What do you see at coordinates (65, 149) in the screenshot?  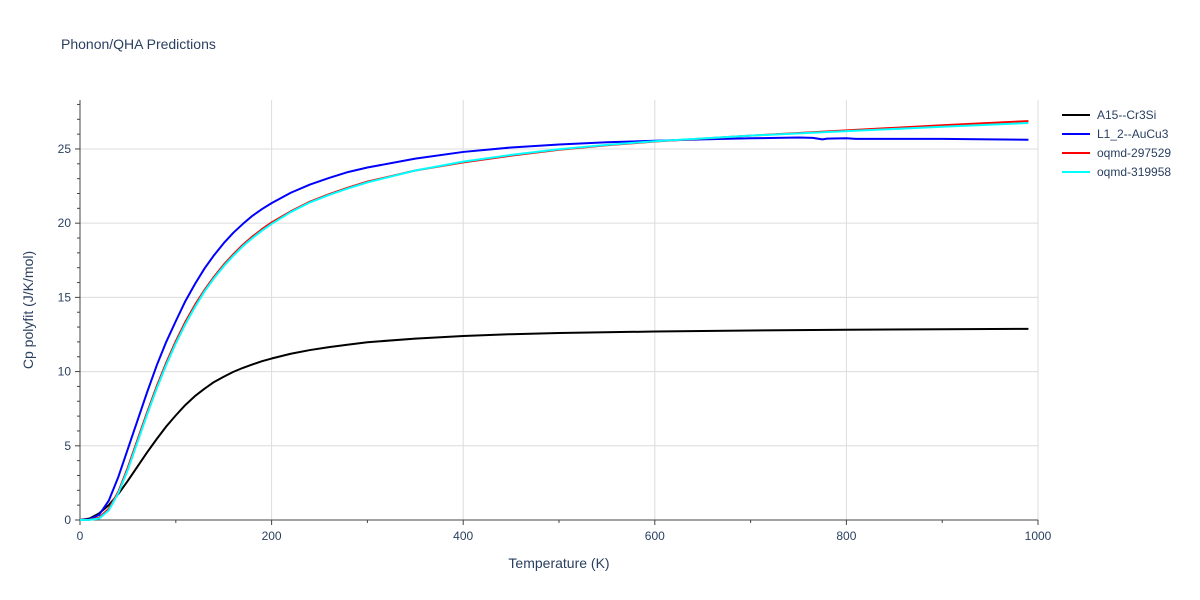 I see `y-tick-label: 25` at bounding box center [65, 149].